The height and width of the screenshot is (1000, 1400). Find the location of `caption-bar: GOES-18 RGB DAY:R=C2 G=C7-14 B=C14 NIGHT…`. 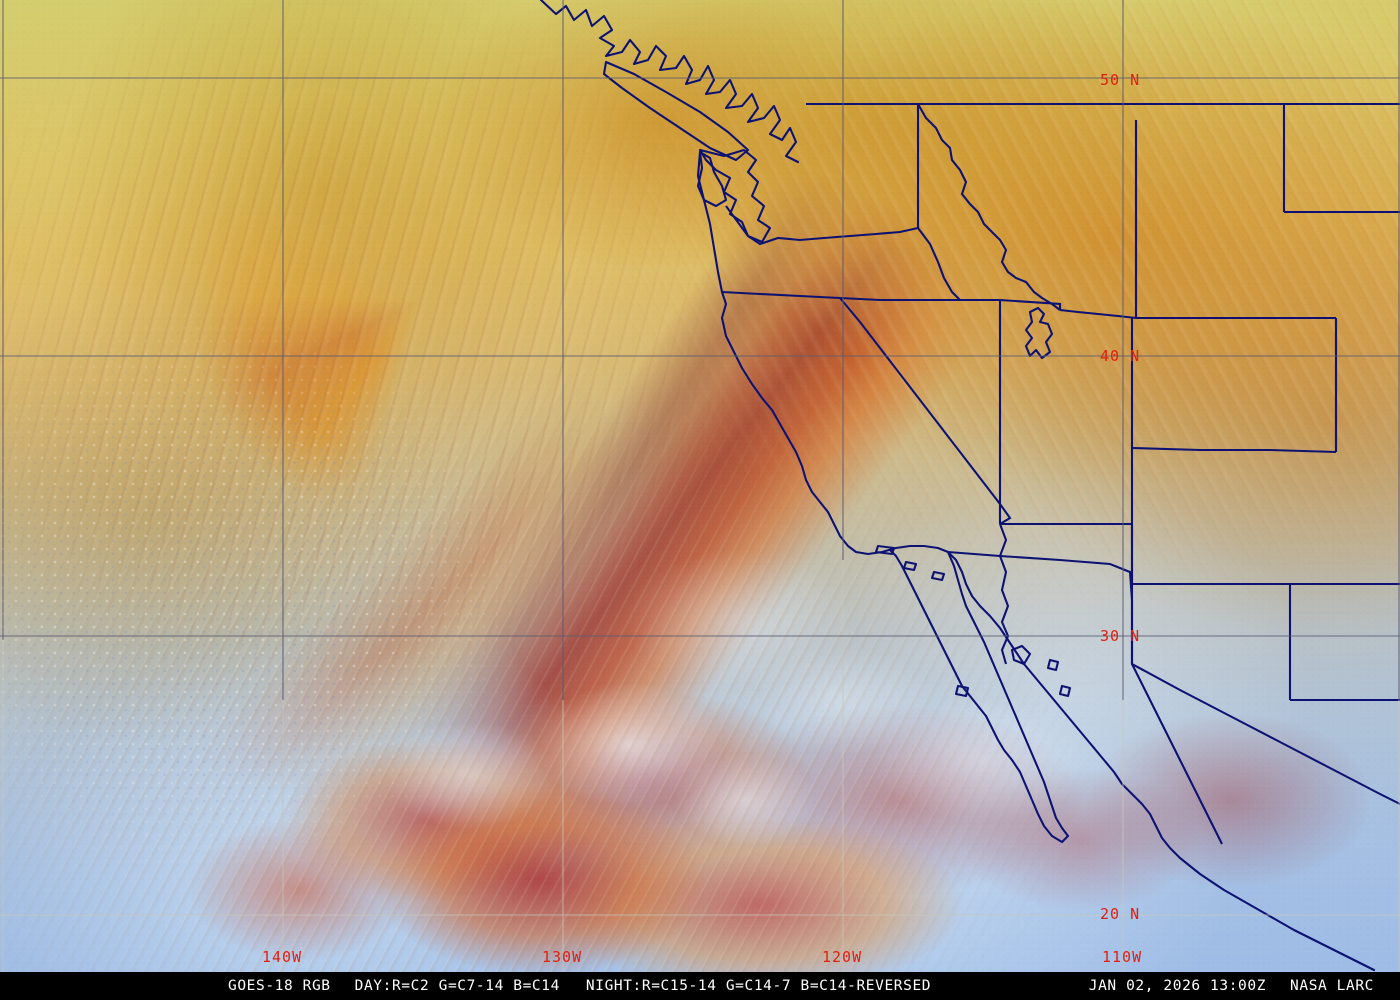

caption-bar: GOES-18 RGB DAY:R=C2 G=C7-14 B=C14 NIGHT… is located at coordinates (700, 986).